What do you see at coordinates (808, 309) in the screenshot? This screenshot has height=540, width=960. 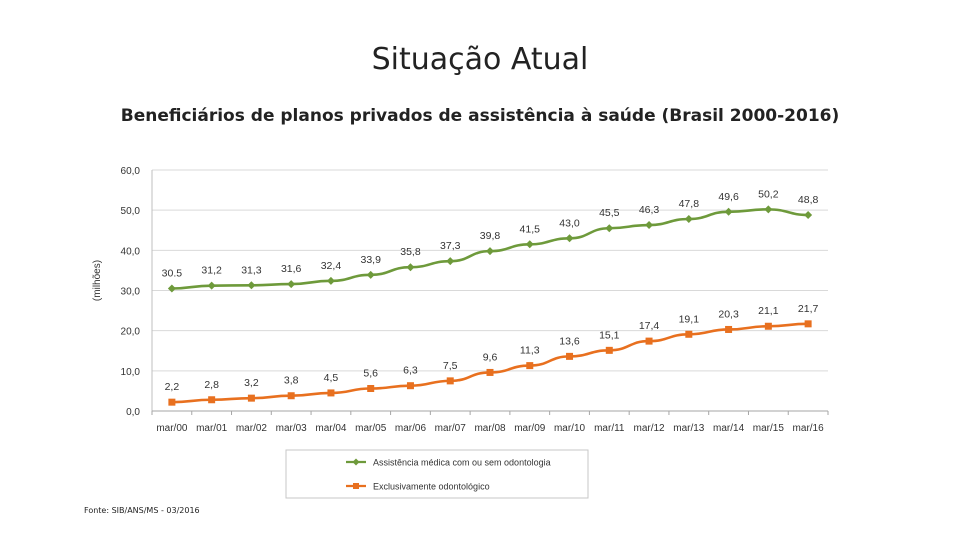 I see `data-label: 21,7` at bounding box center [808, 309].